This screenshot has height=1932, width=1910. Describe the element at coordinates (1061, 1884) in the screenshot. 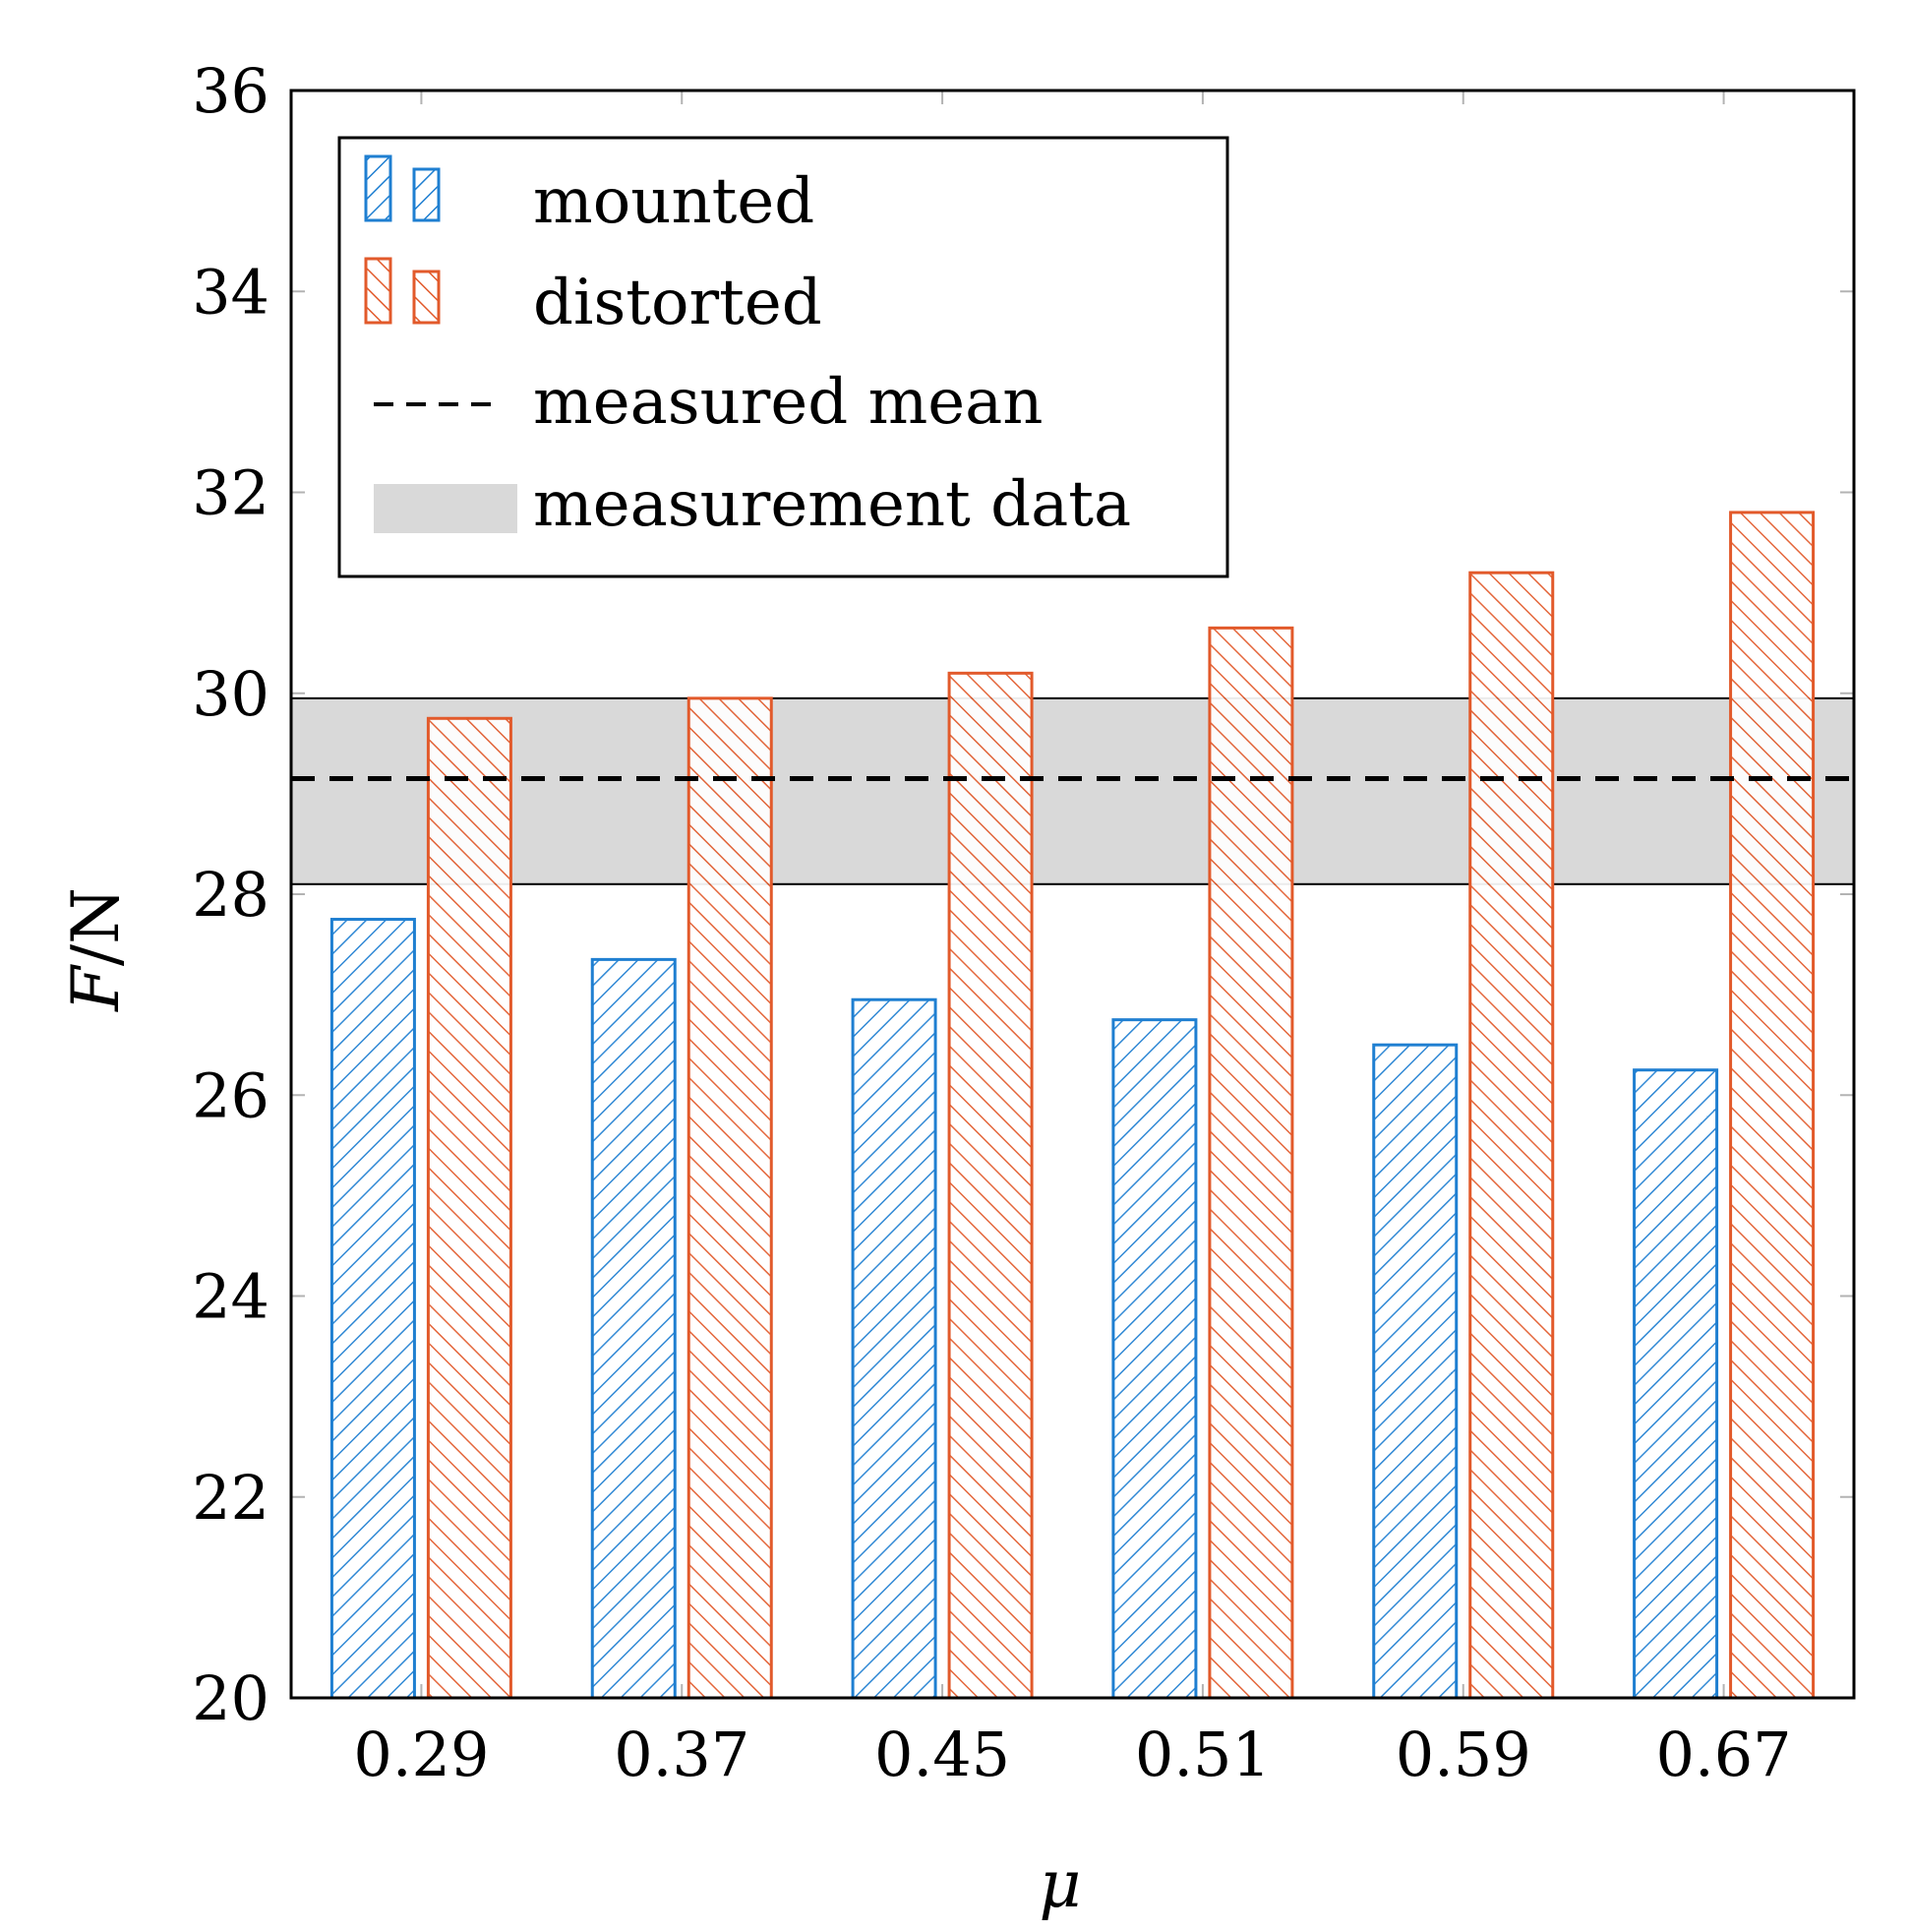

I see `x-axis-title: μ` at that location.